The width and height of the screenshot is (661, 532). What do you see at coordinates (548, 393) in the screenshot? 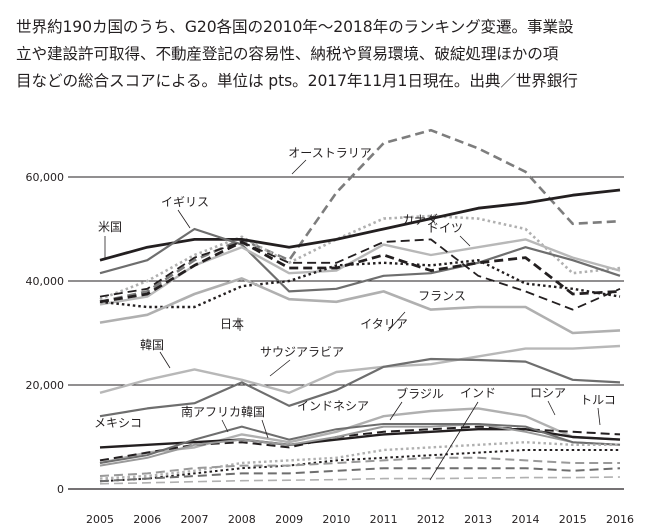
I see `series-label: ロシア` at bounding box center [548, 393].